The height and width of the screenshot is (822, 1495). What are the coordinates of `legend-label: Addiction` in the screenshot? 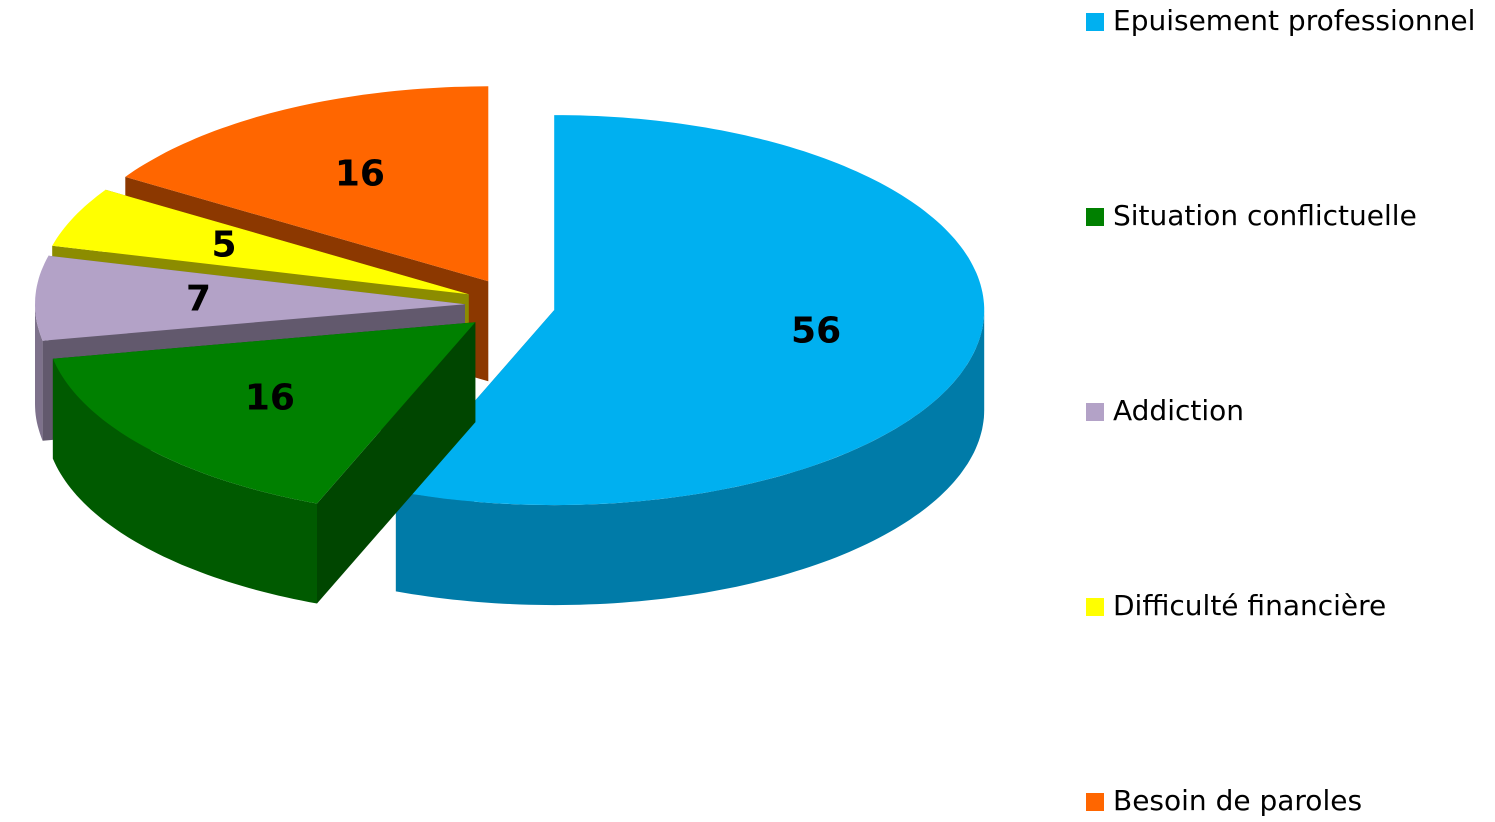 It's located at (1178, 410).